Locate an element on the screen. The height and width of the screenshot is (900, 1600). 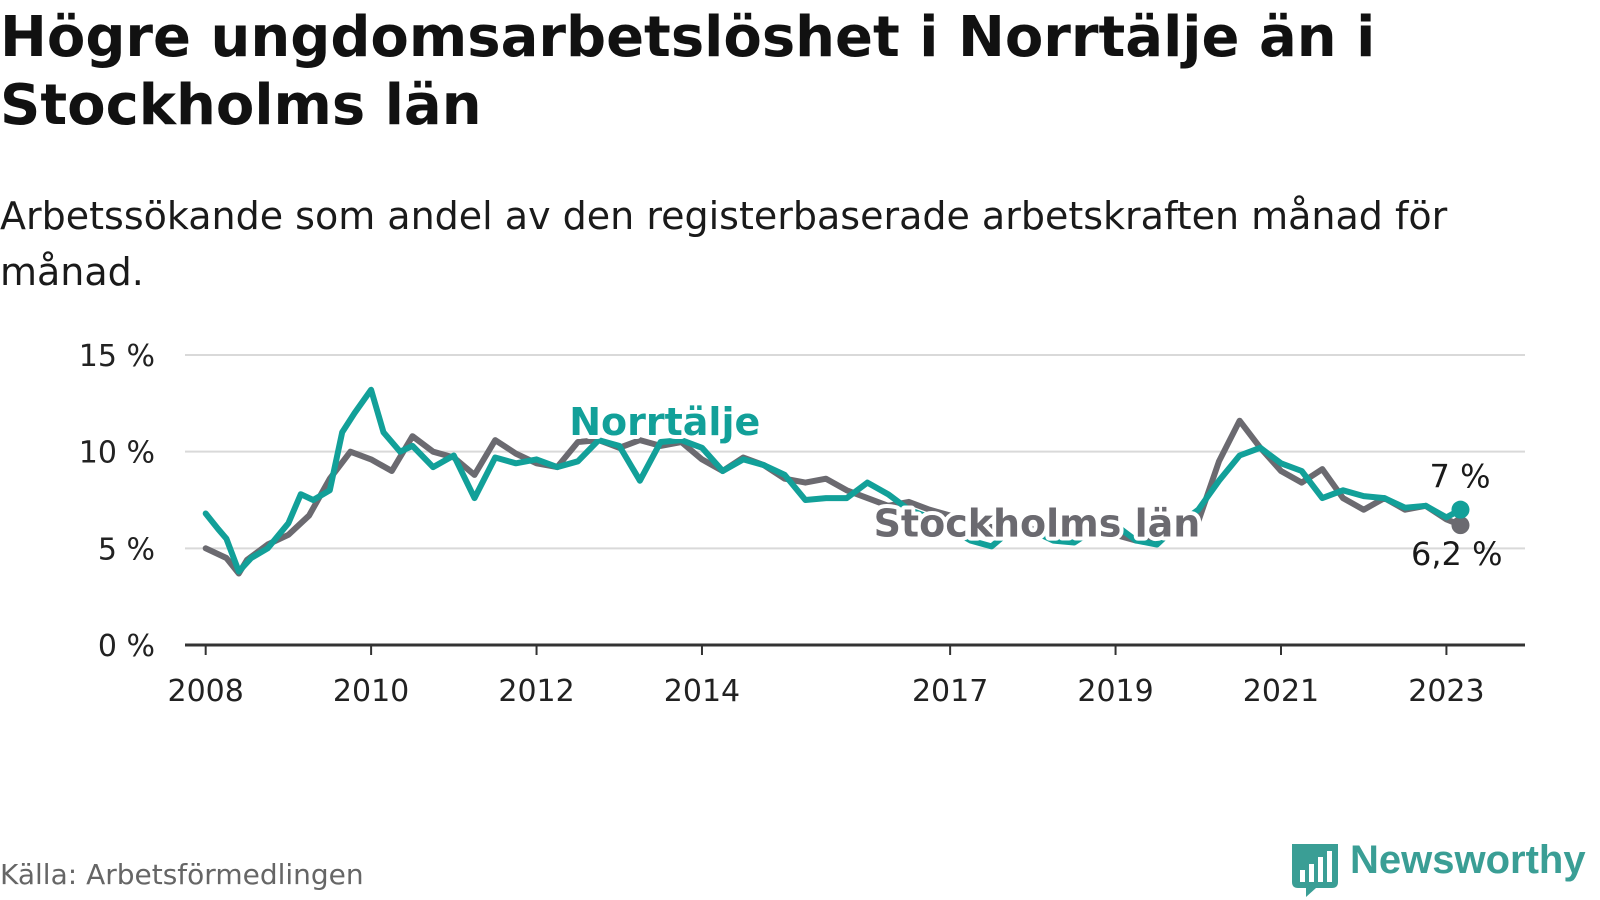
x-tick-label: 2008 is located at coordinates (205, 691).